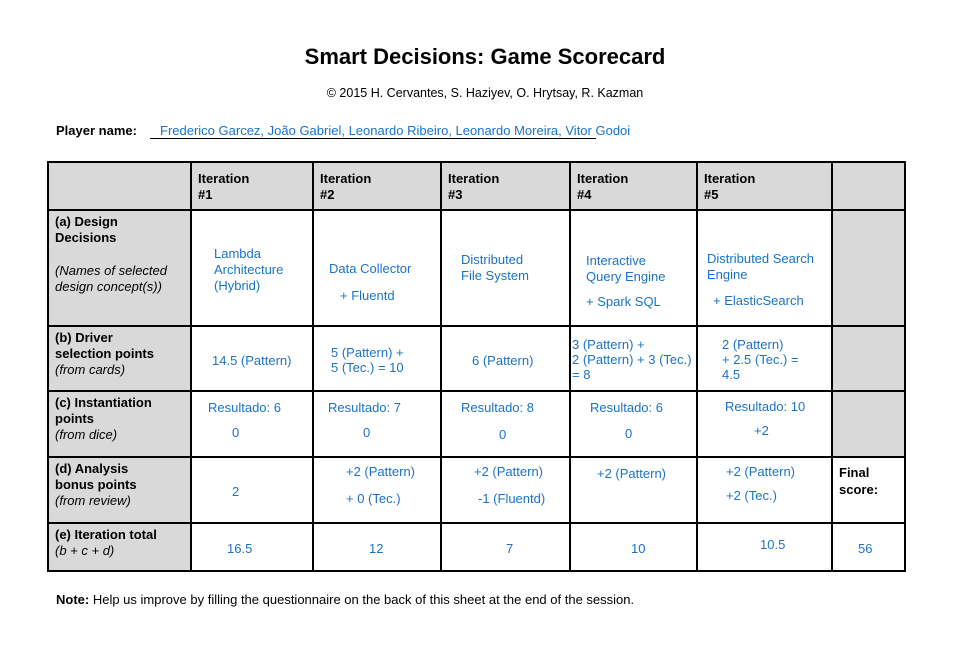 The image size is (970, 671). I want to click on row-label-instantiation: (c) Instantiation points (from dice), so click(119, 424).